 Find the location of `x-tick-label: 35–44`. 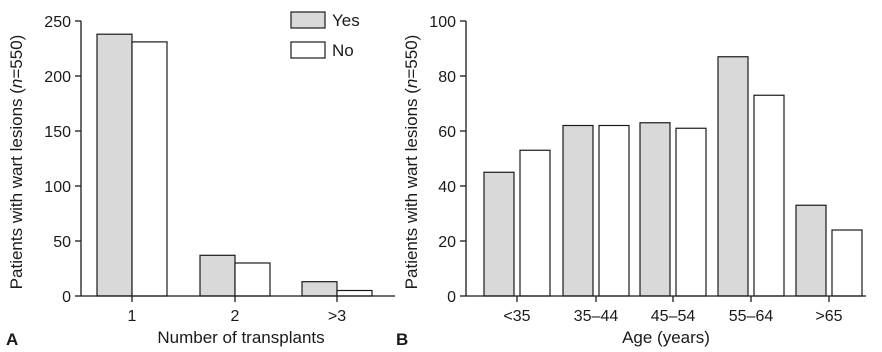

x-tick-label: 35–44 is located at coordinates (596, 316).